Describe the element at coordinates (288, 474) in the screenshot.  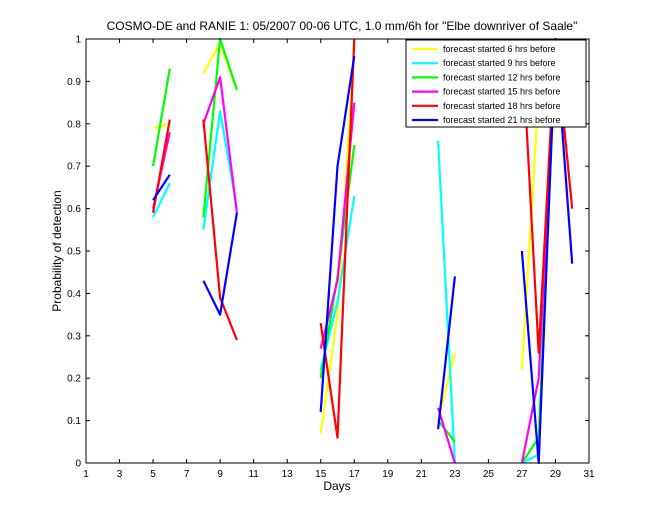
I see `x-tick-label: 13` at that location.